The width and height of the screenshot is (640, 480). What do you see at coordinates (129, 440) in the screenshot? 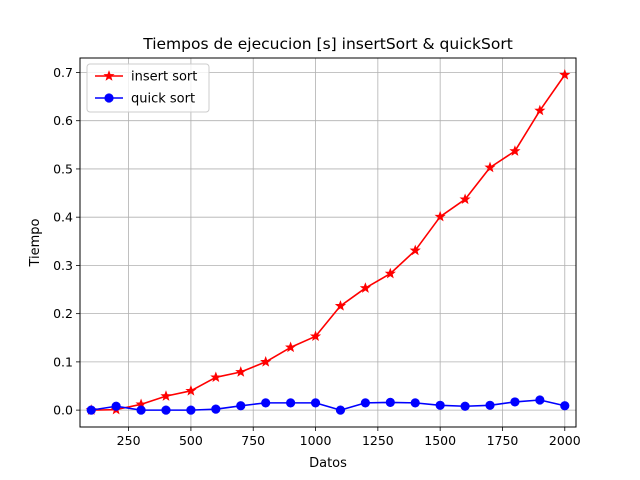
I see `x-tick-label: 250` at bounding box center [129, 440].